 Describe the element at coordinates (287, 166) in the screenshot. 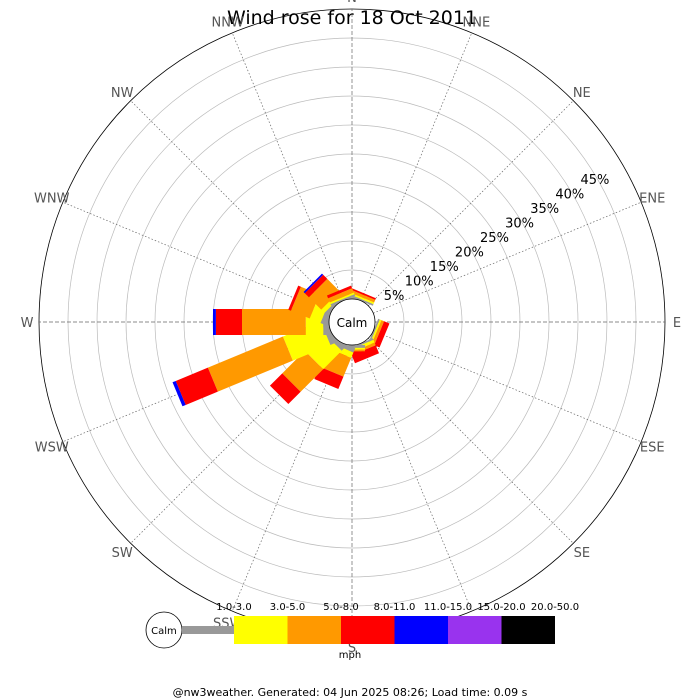

I see `spoke-nnw` at that location.